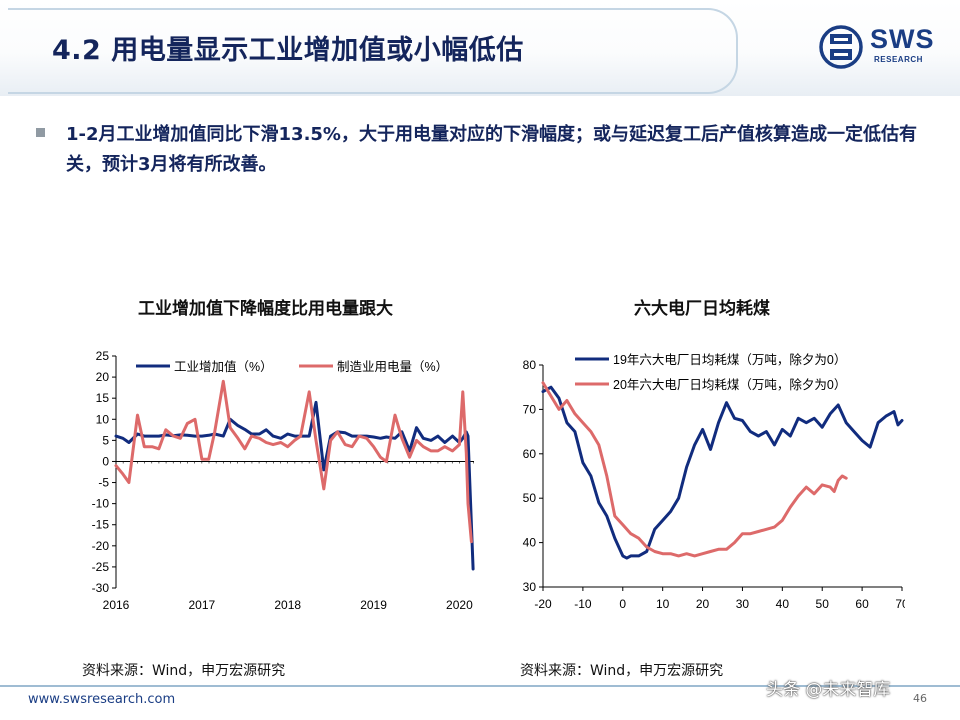  I want to click on y-tick-label: 80, so click(530, 365).